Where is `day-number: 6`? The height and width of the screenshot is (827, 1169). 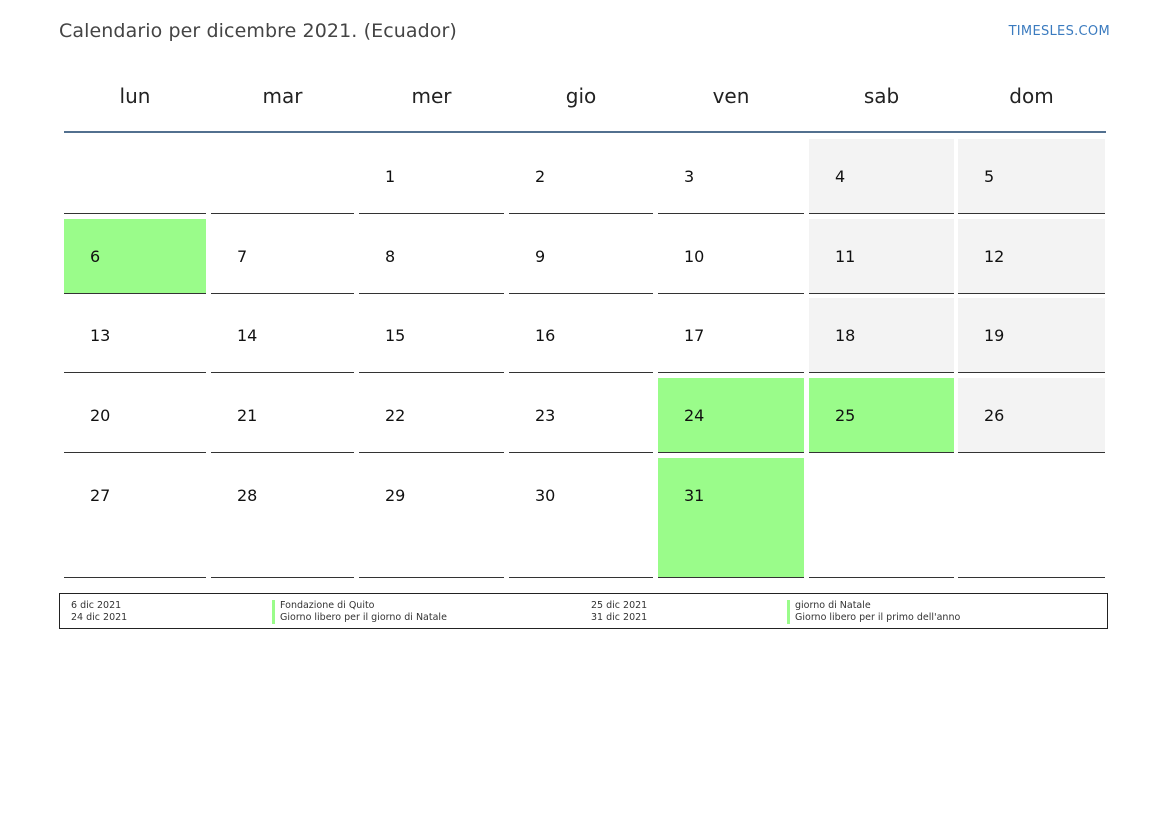
day-number: 6 is located at coordinates (95, 256).